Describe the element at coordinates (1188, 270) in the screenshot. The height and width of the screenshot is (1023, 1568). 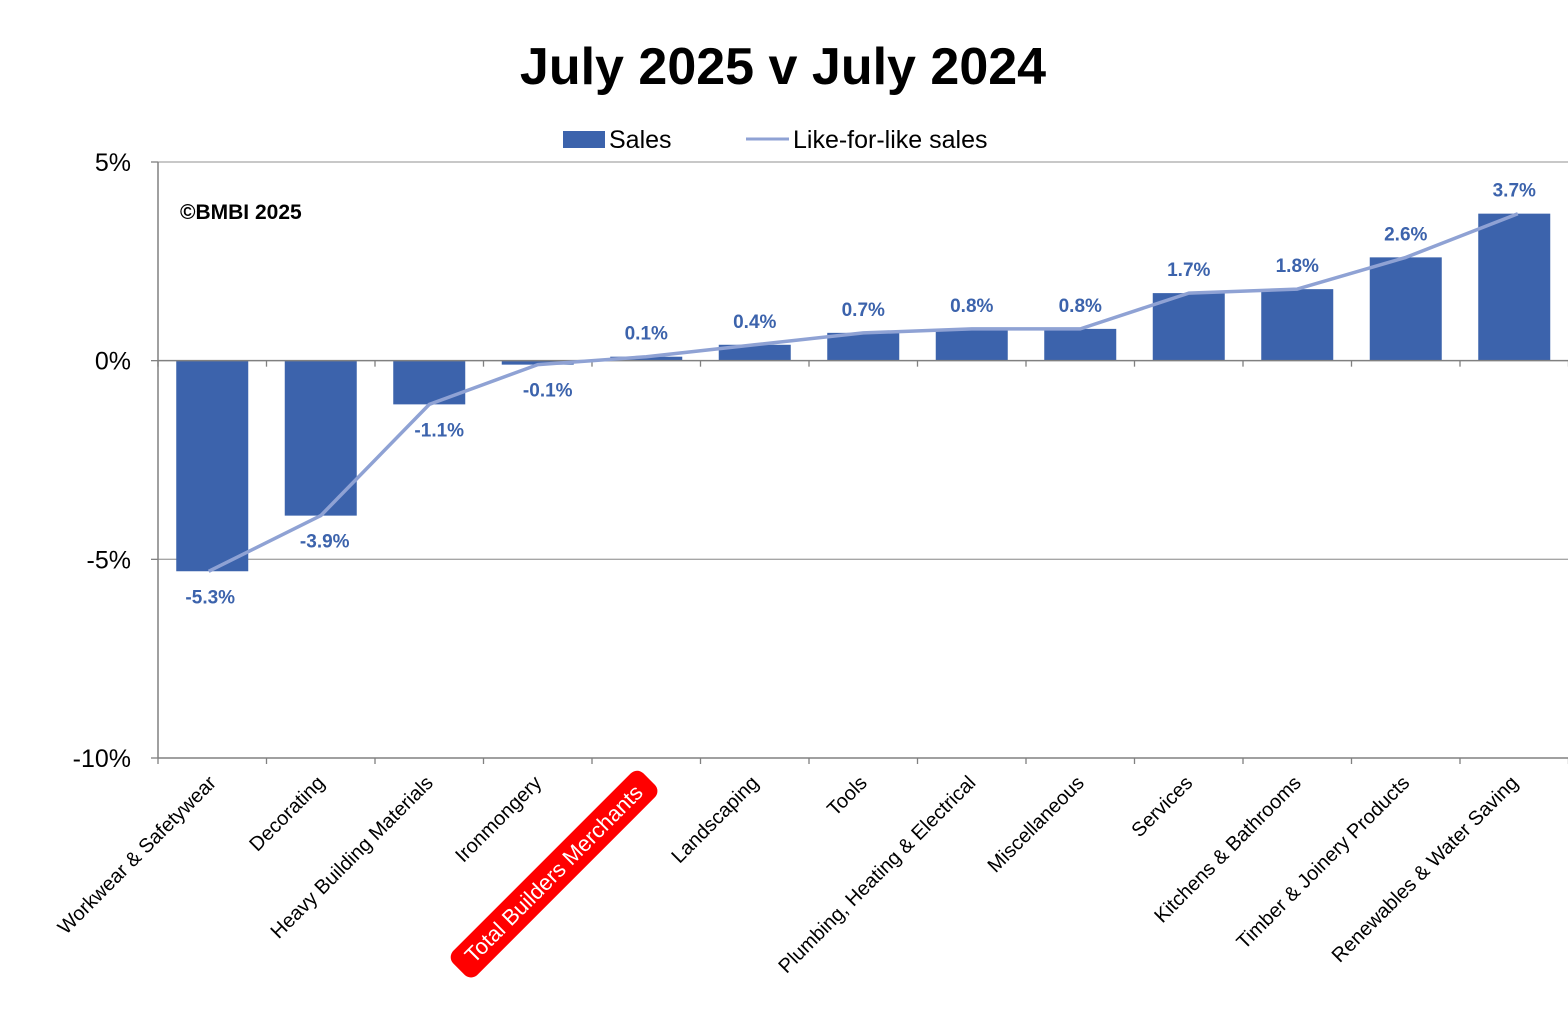
I see `data-label-services: 1.7%` at that location.